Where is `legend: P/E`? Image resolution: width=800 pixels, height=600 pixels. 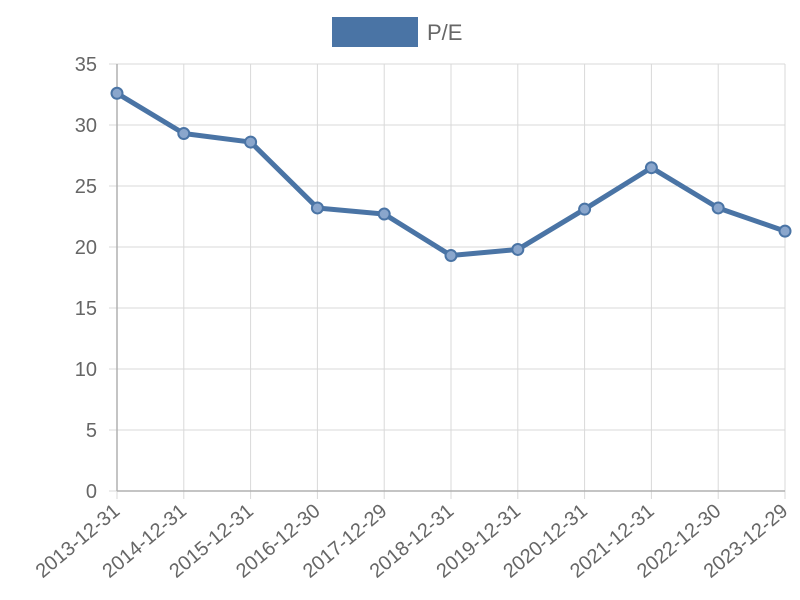 legend: P/E is located at coordinates (397, 32).